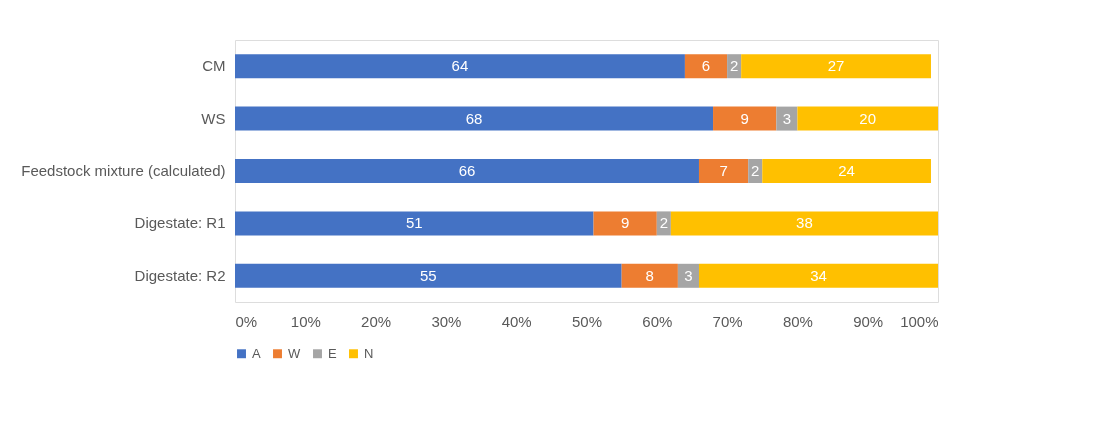  I want to click on data-label: 68, so click(474, 118).